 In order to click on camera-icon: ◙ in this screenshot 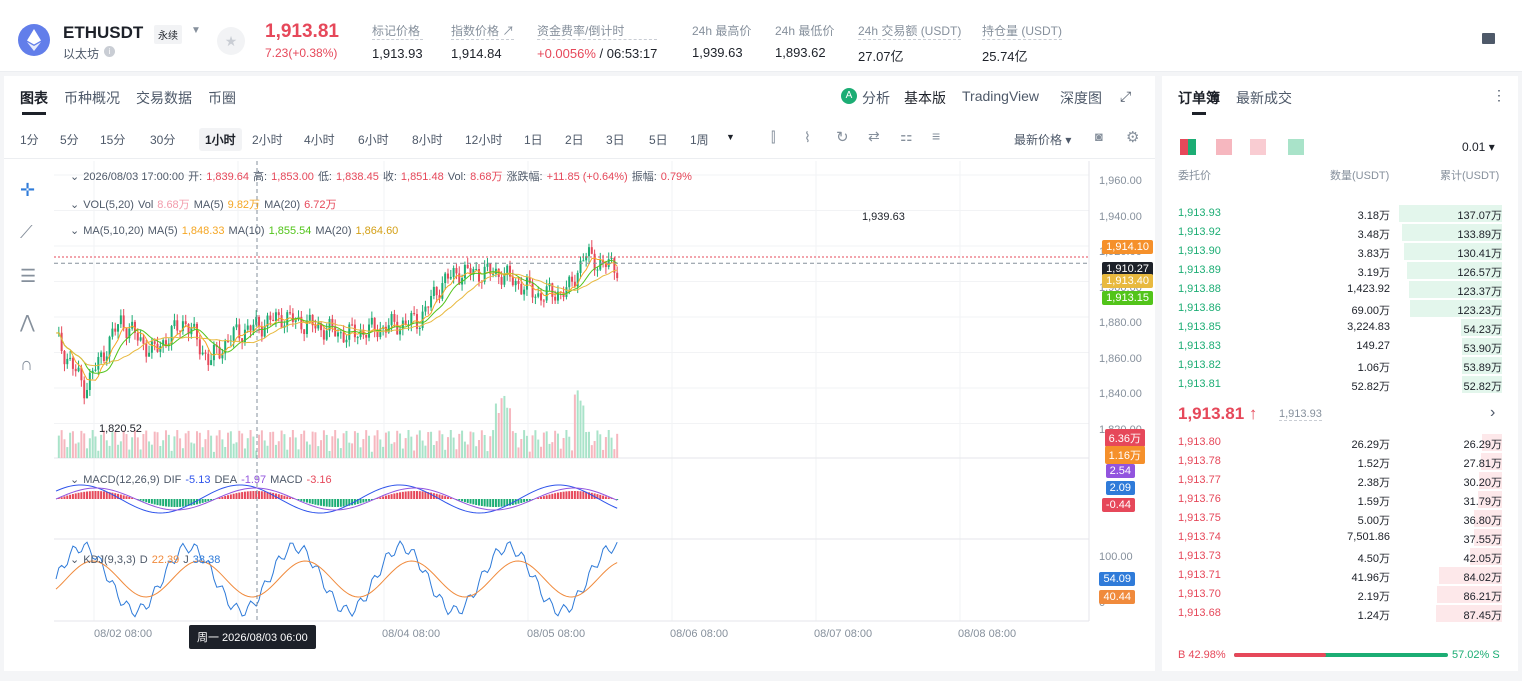, I will do `click(1099, 136)`.